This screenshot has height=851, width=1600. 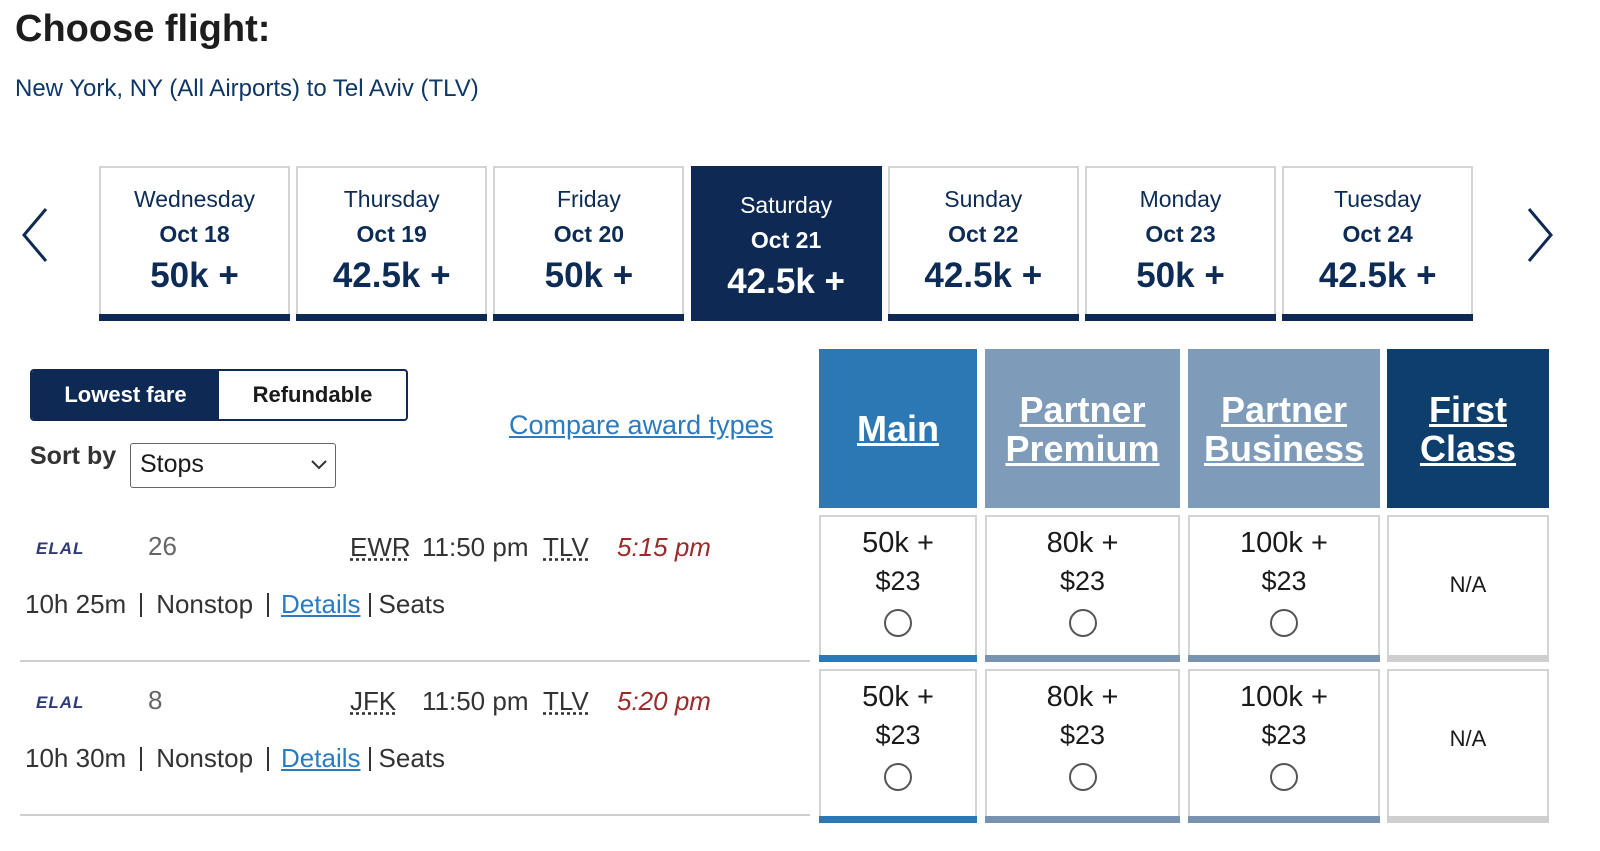 I want to click on flight-info: 10h 25m Nonstop Details Seats, so click(x=235, y=604).